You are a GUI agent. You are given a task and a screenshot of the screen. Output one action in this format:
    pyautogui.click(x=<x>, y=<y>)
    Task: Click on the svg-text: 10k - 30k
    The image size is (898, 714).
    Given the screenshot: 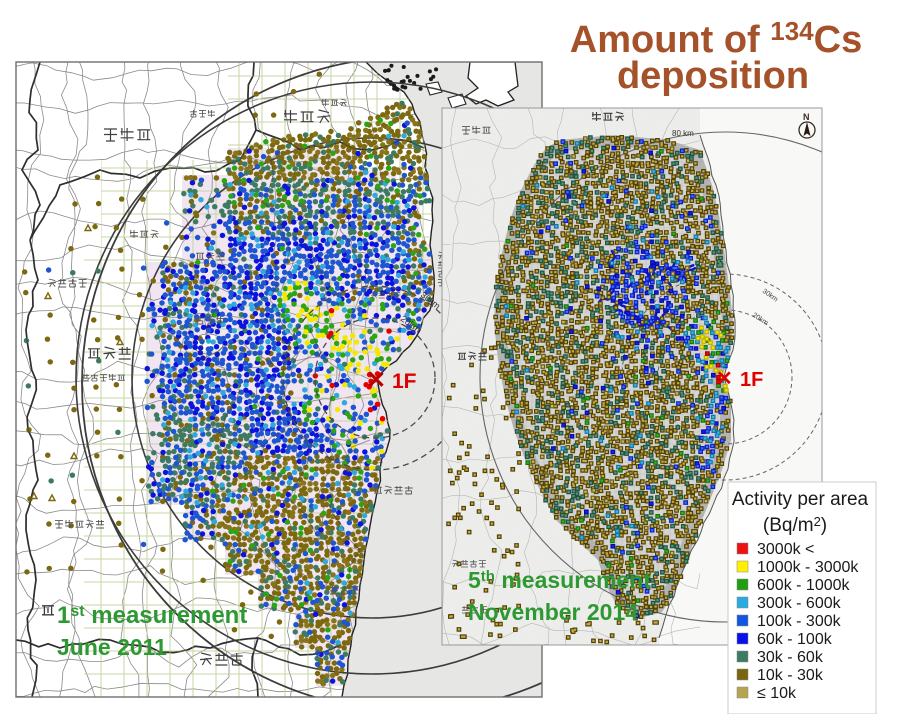 What is the action you would take?
    pyautogui.click(x=790, y=675)
    